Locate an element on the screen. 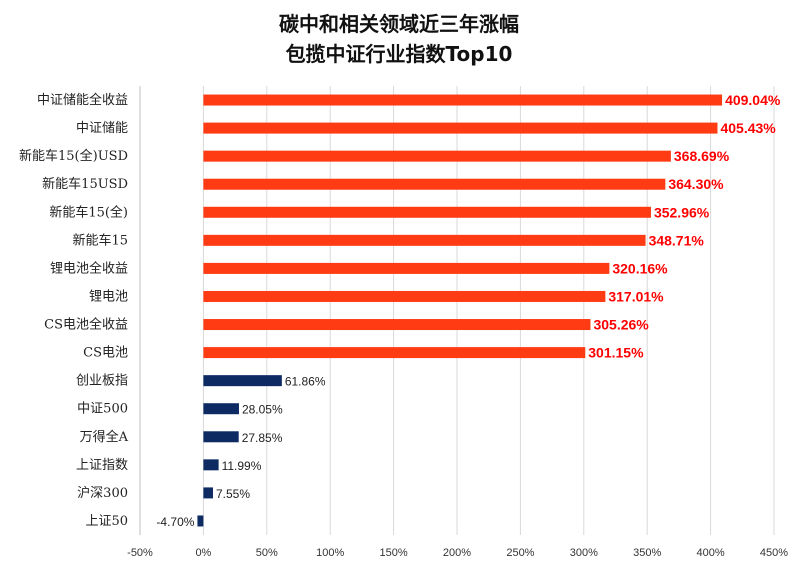 The image size is (798, 569). data-label: 317.01% is located at coordinates (636, 296).